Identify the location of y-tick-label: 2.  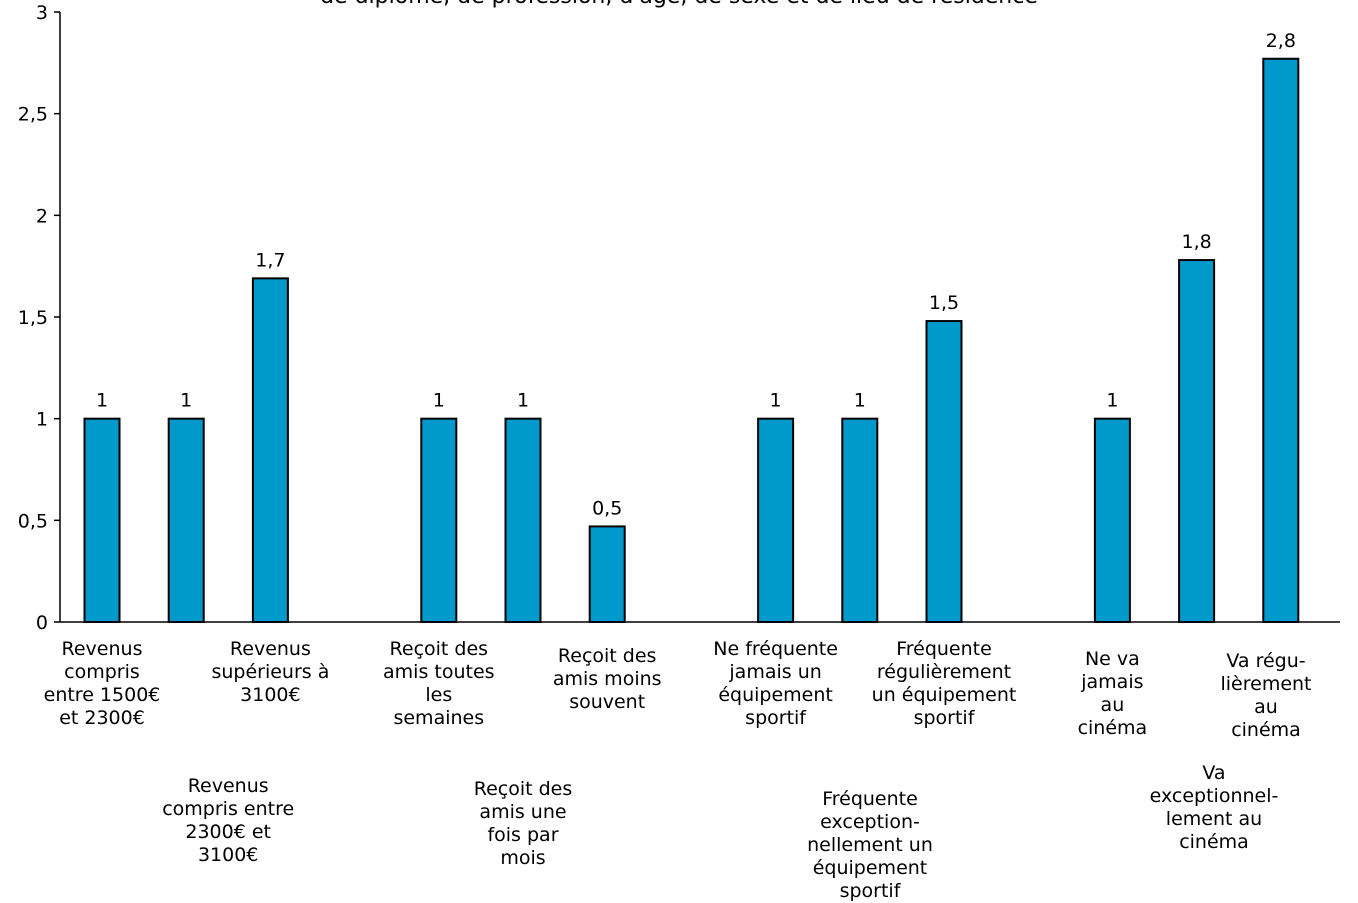
(42, 216).